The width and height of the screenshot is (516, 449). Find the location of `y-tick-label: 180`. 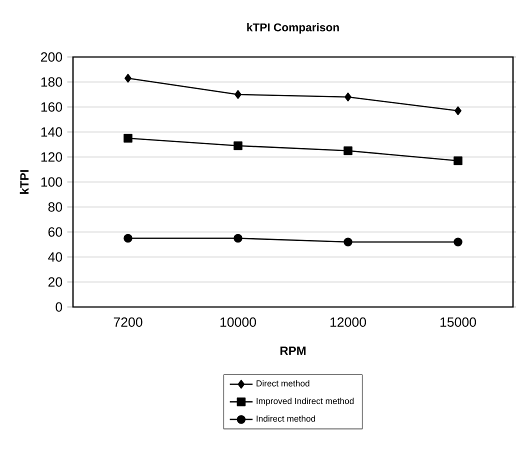

y-tick-label: 180 is located at coordinates (51, 82).